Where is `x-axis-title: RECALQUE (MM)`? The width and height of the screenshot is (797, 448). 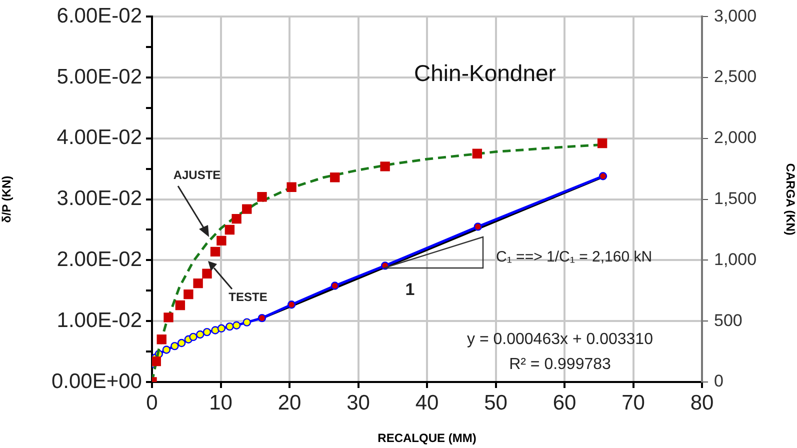 x-axis-title: RECALQUE (MM) is located at coordinates (427, 438).